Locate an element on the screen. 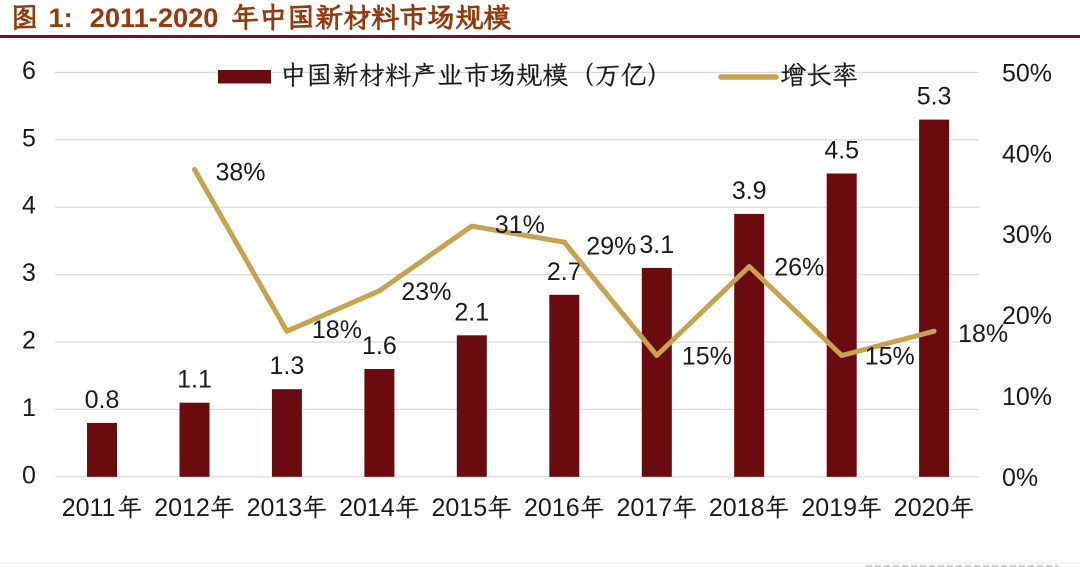 The height and width of the screenshot is (567, 1080). svg-text: 2016 is located at coordinates (552, 508).